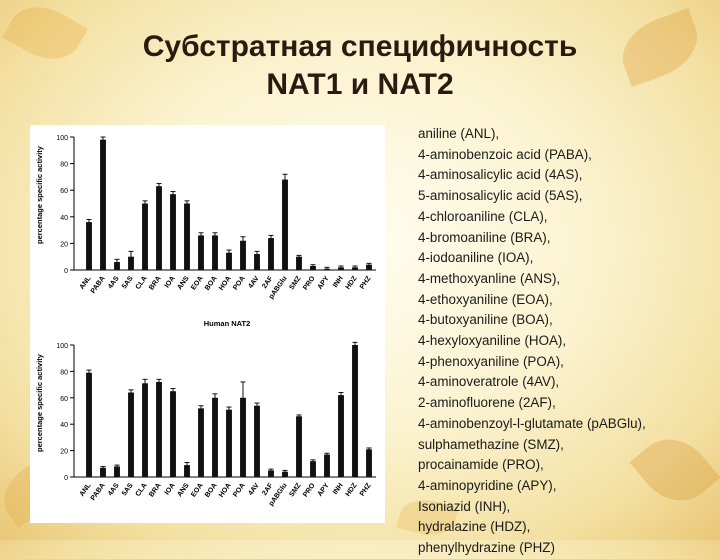 The width and height of the screenshot is (720, 559). What do you see at coordinates (459, 133) in the screenshot?
I see `legend-item: aniline (ANL),` at bounding box center [459, 133].